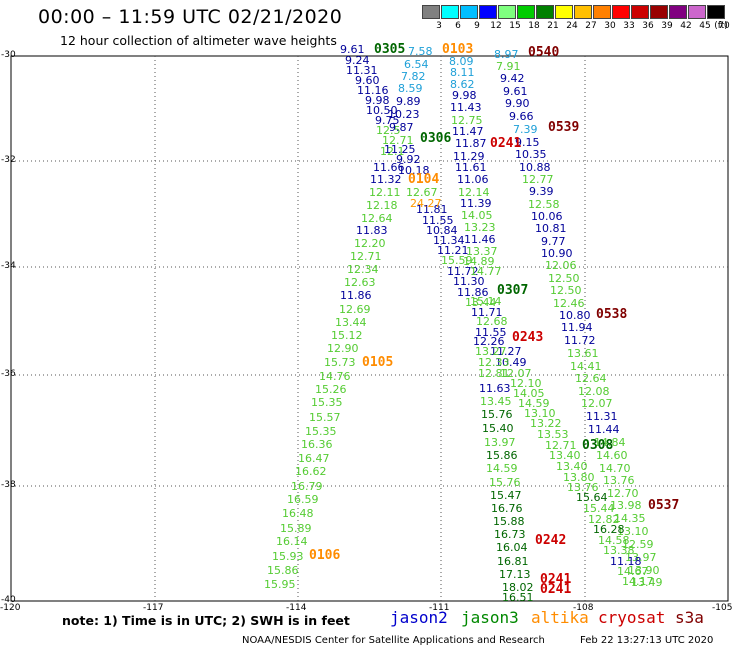 Image resolution: width=740 pixels, height=650 pixels. I want to click on wave-height-value: 12.33, so click(494, 362).